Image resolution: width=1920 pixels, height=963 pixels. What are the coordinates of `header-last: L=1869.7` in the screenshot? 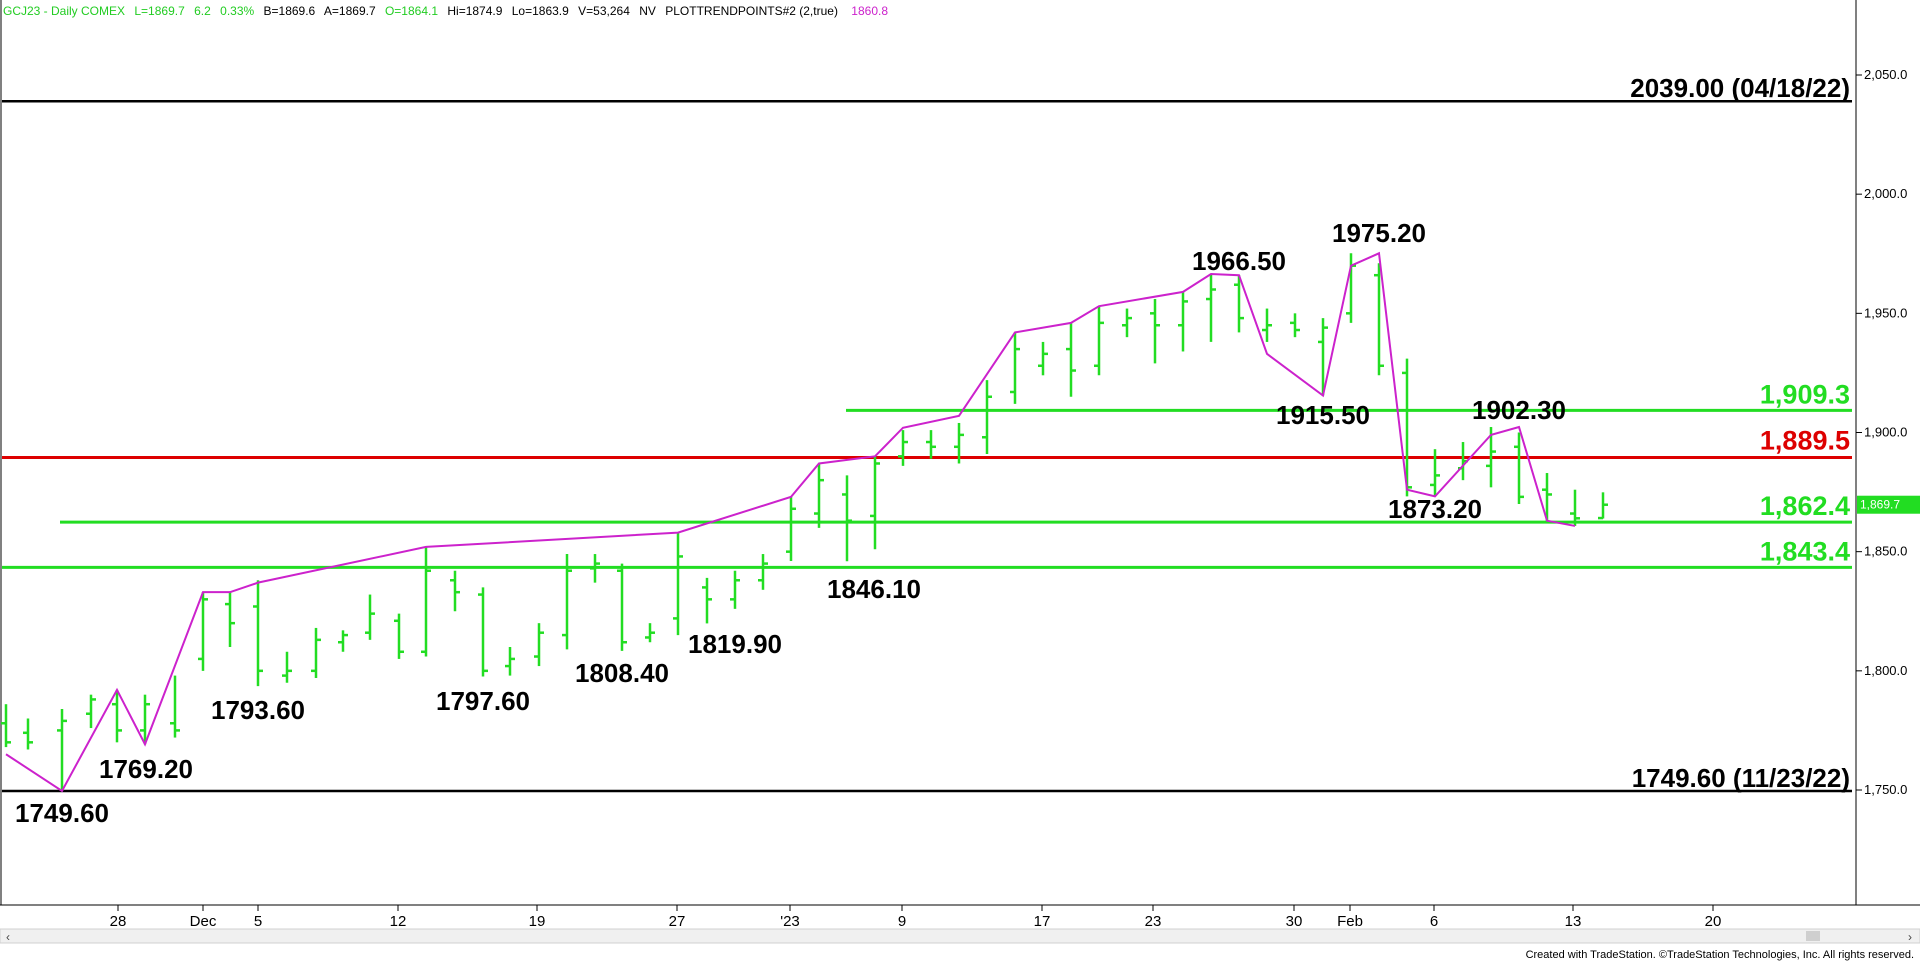 It's located at (159, 11).